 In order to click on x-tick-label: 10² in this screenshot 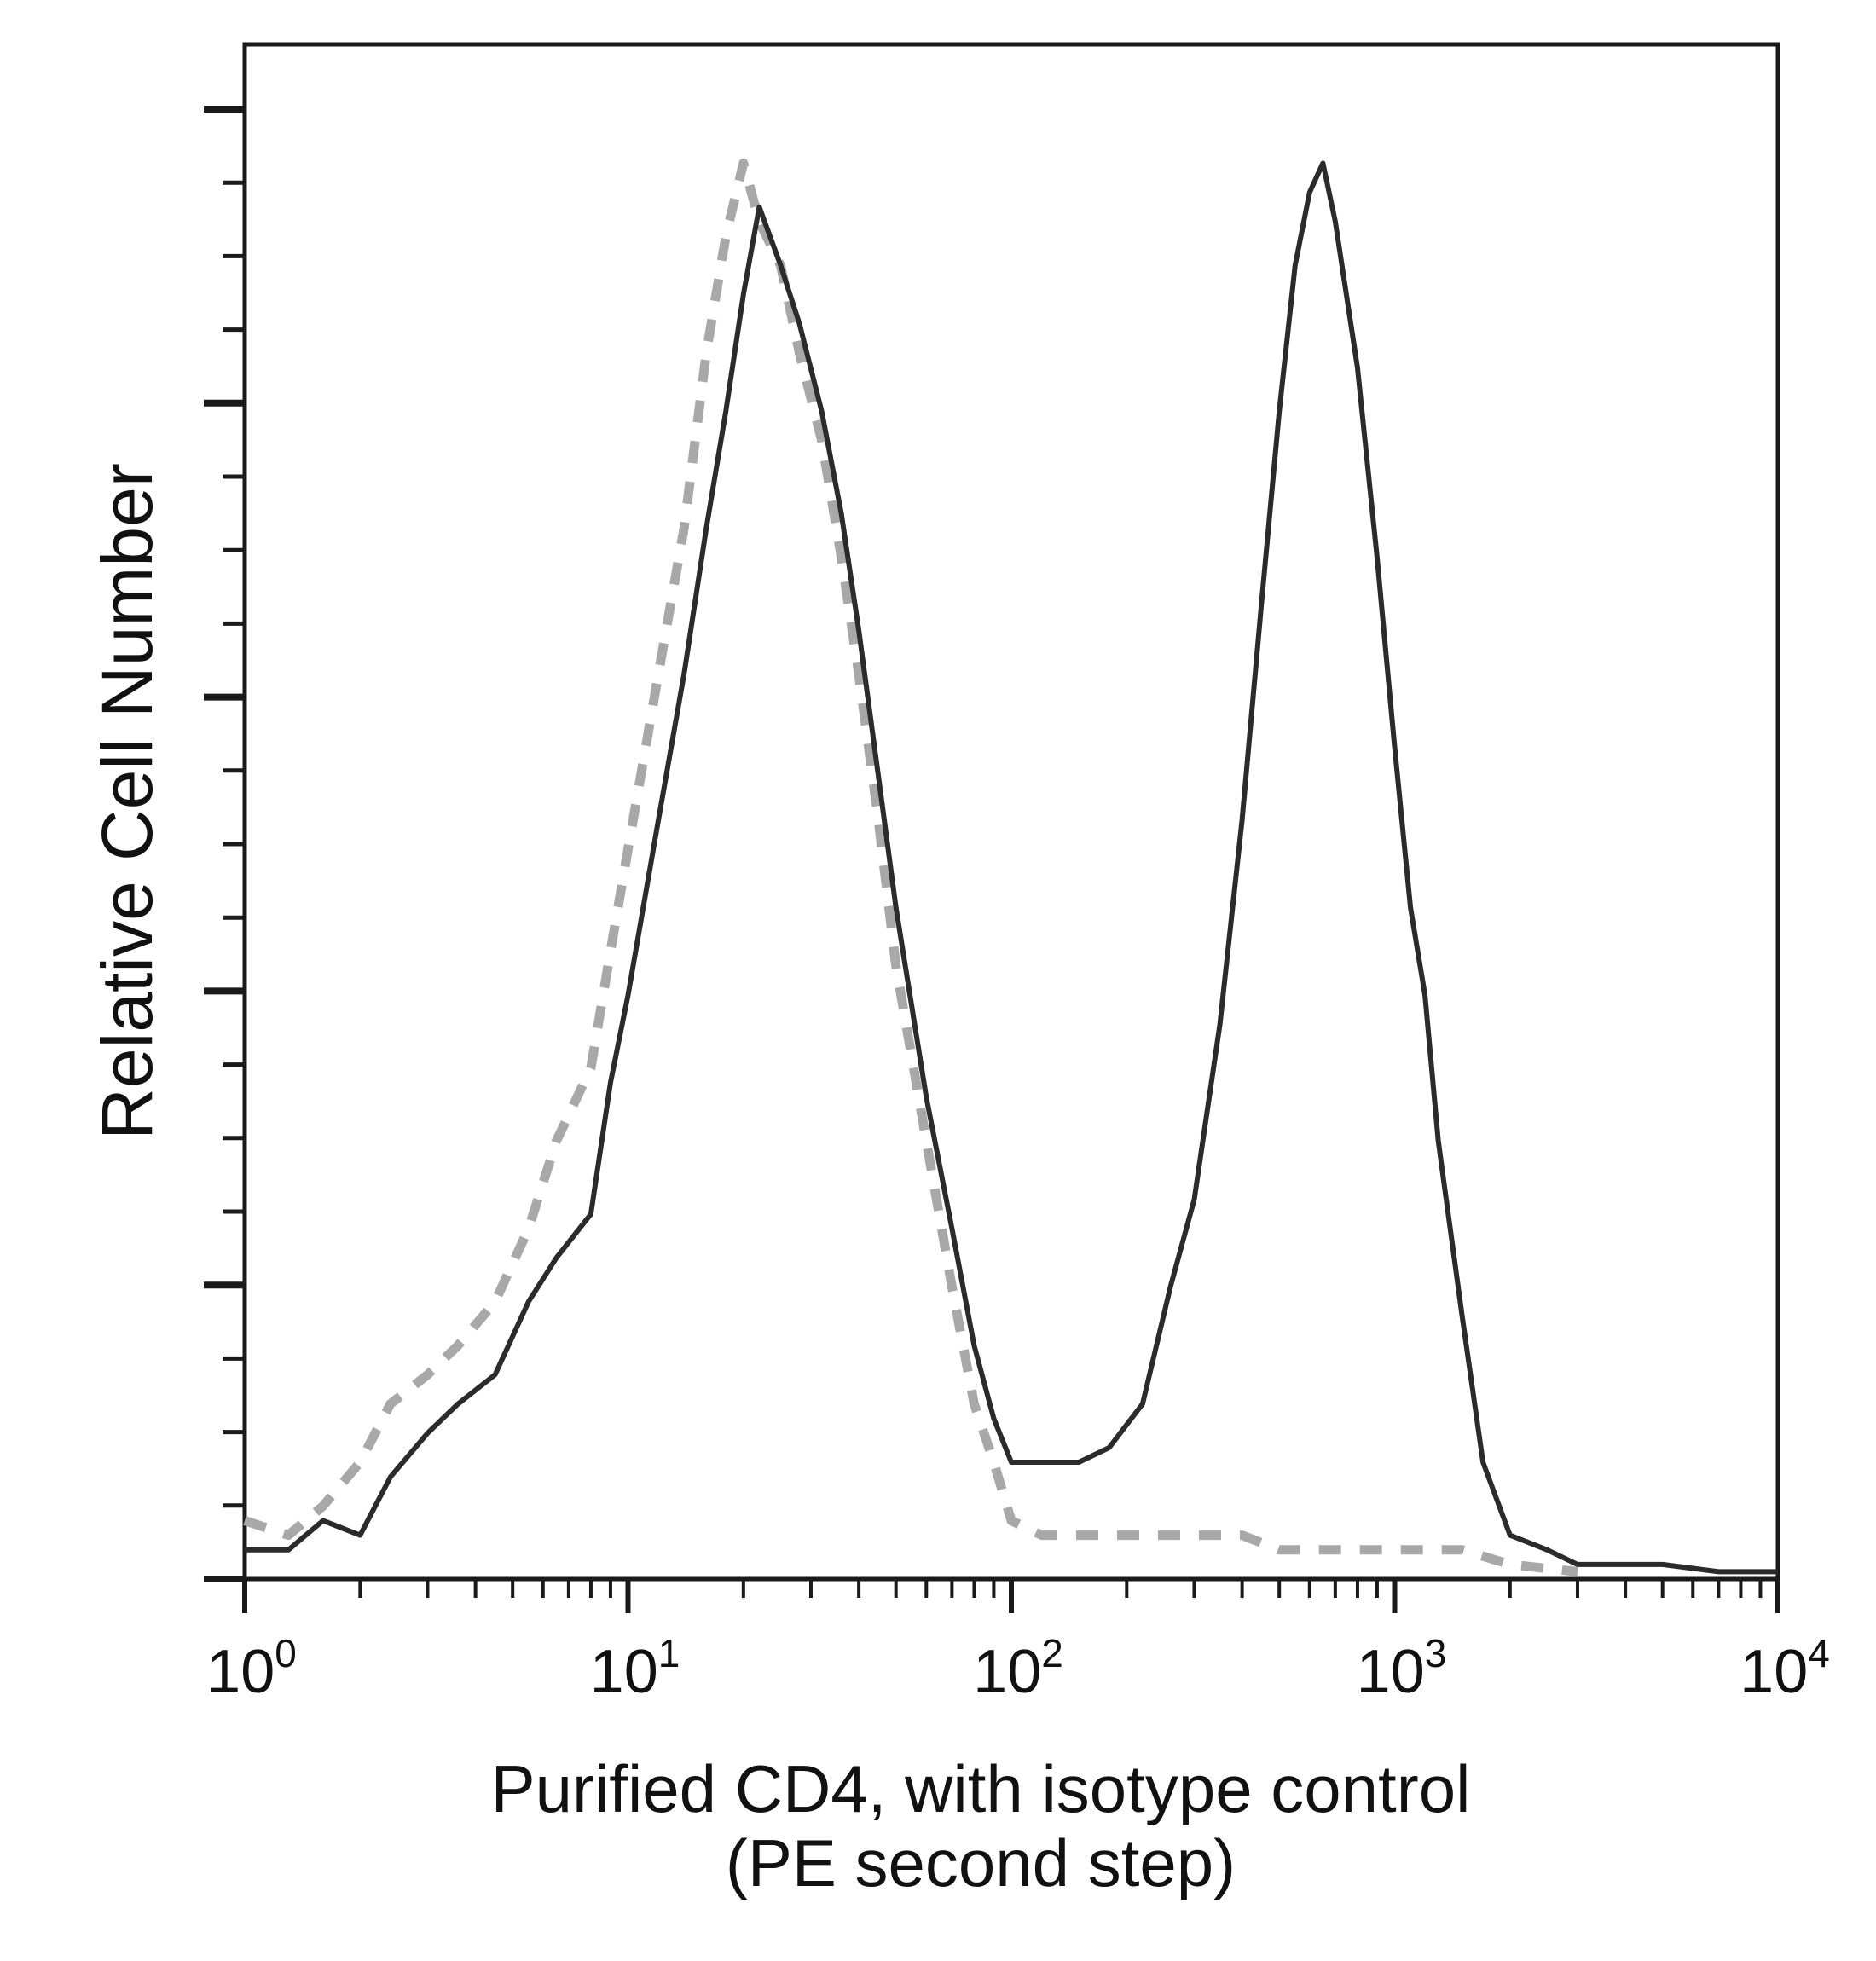, I will do `click(1018, 1668)`.